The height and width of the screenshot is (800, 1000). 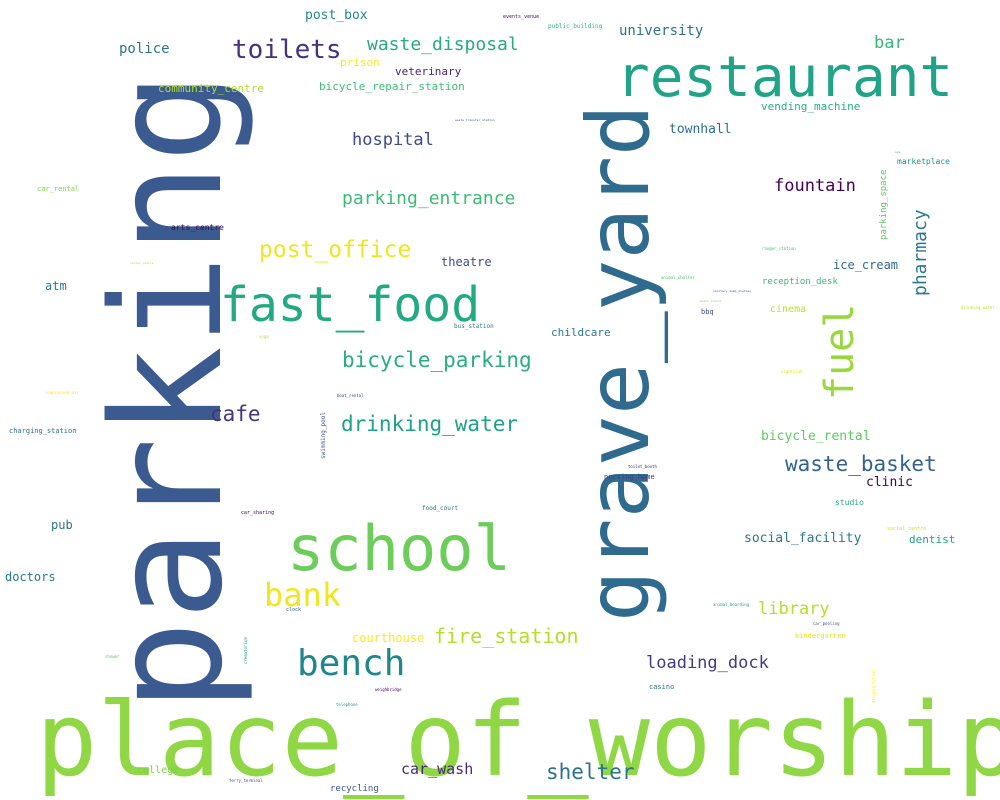 I want to click on word-music-school: music_school, so click(x=711, y=301).